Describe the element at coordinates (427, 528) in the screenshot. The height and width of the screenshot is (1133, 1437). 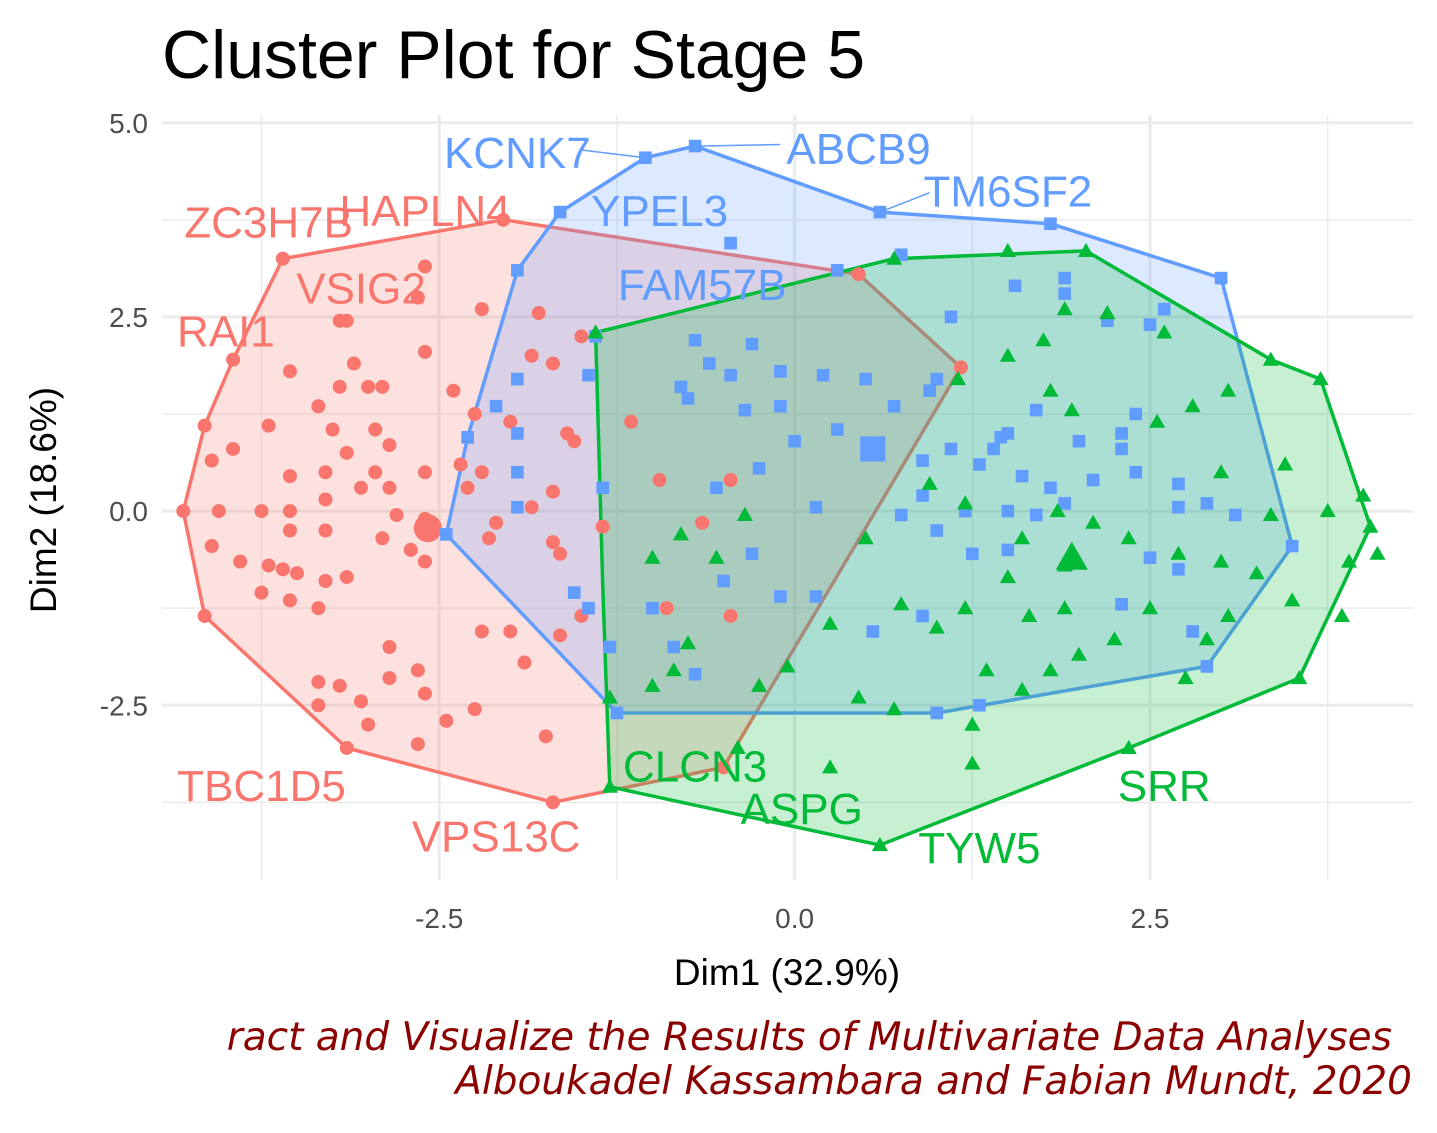
I see `cluster-1-centroid` at that location.